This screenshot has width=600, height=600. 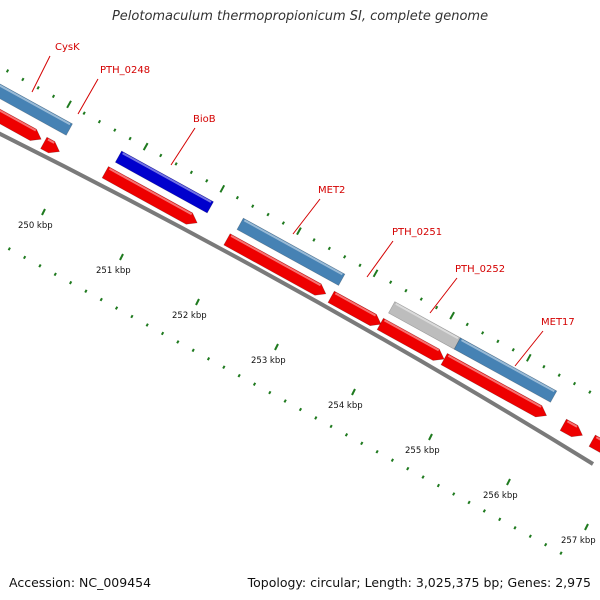 I want to click on met2-reverse-bar-highlight, so click(x=275, y=261).